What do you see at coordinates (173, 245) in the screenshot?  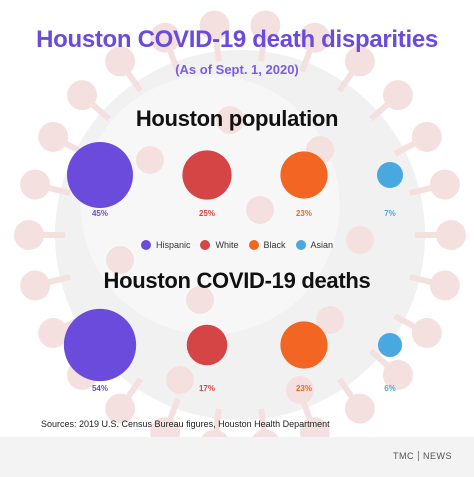 I see `legend-label-hispanic: Hispanic` at bounding box center [173, 245].